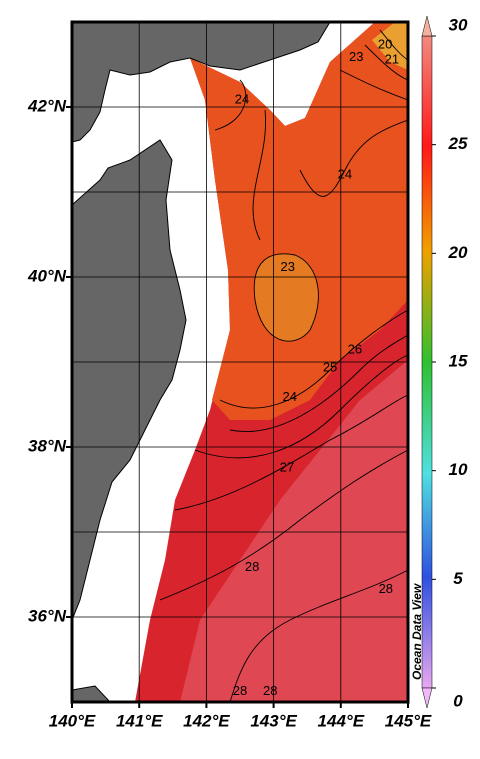  What do you see at coordinates (47, 275) in the screenshot?
I see `y-tick-label: 40°N` at bounding box center [47, 275].